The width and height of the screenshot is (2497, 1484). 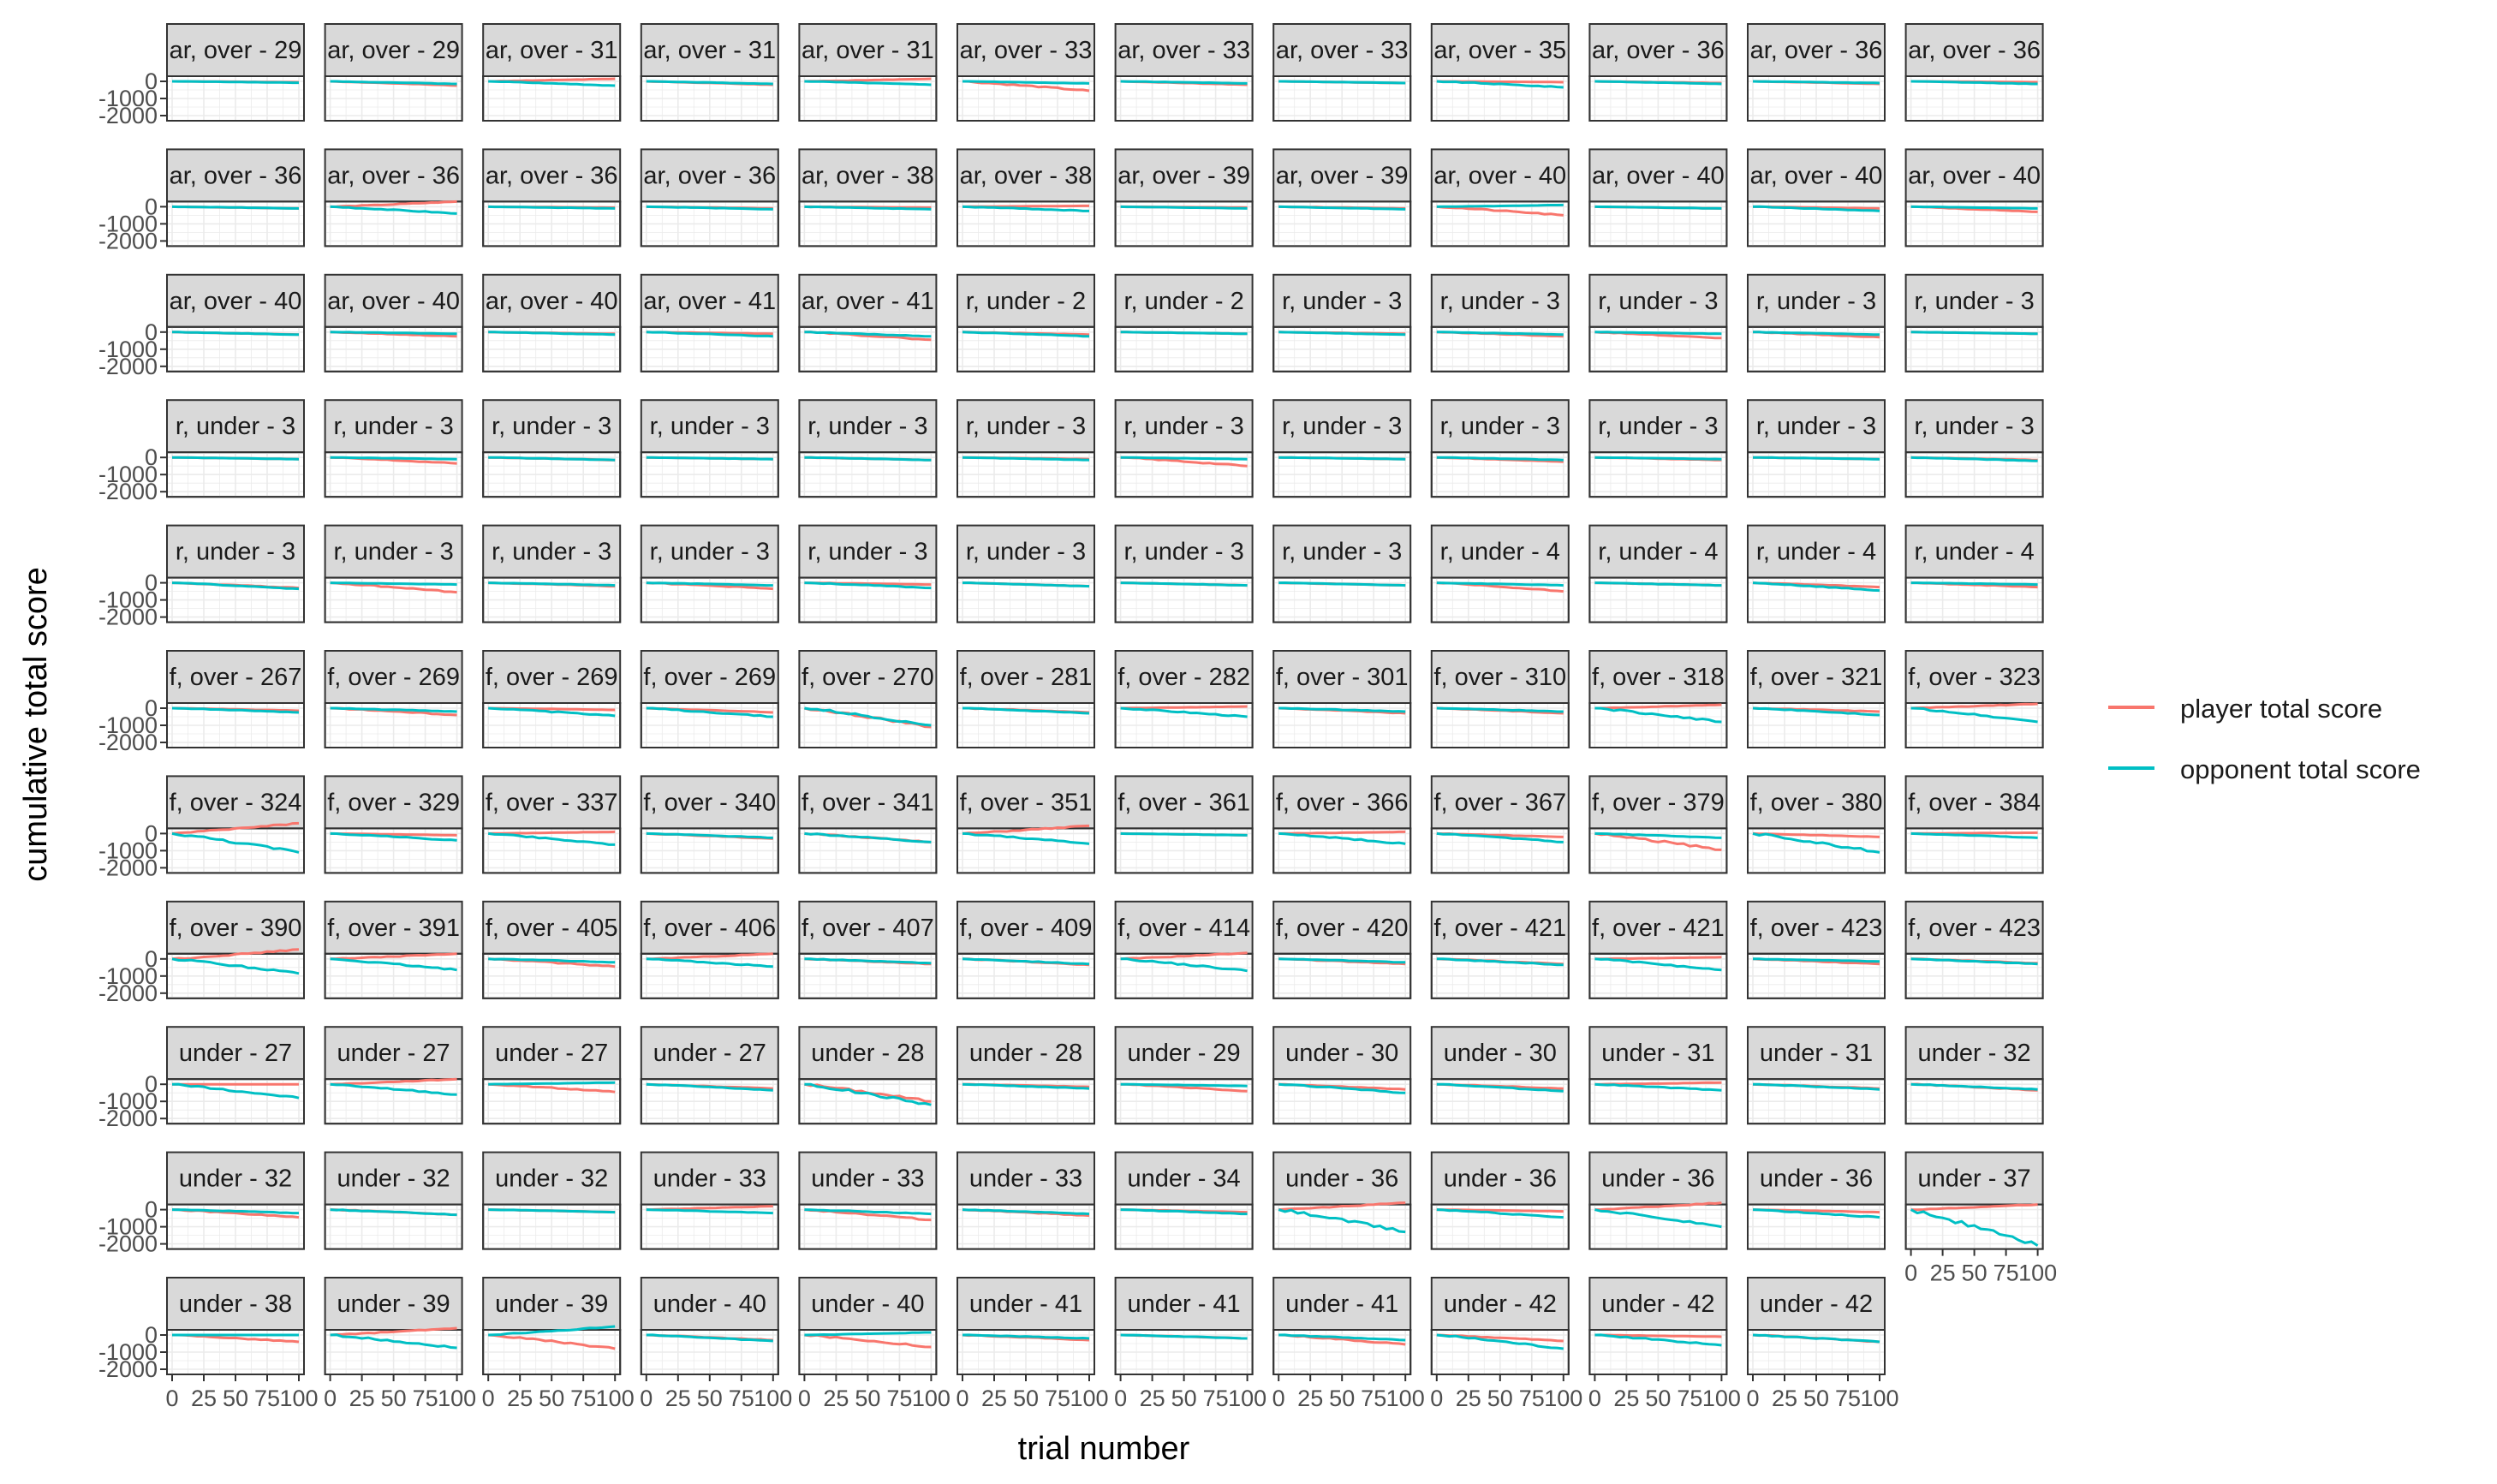 I want to click on facet-panel: ar, over - 41, so click(x=868, y=322).